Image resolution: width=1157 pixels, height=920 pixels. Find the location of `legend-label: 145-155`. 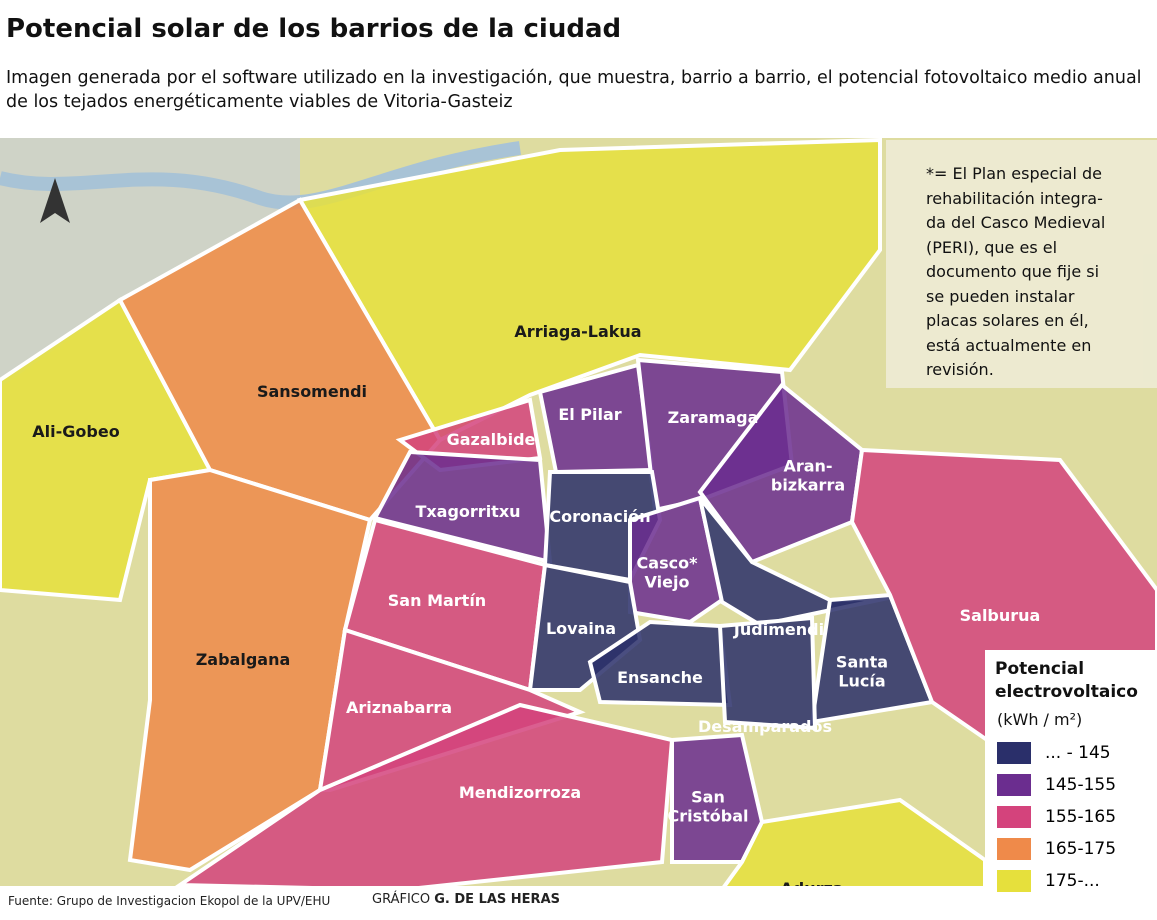

legend-label: 145-155 is located at coordinates (1081, 784).